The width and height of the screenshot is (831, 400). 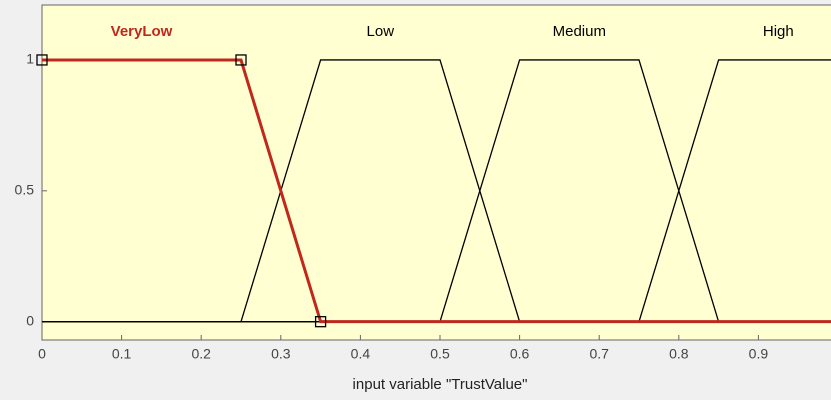 What do you see at coordinates (201, 354) in the screenshot?
I see `x-tick-label: 0.2` at bounding box center [201, 354].